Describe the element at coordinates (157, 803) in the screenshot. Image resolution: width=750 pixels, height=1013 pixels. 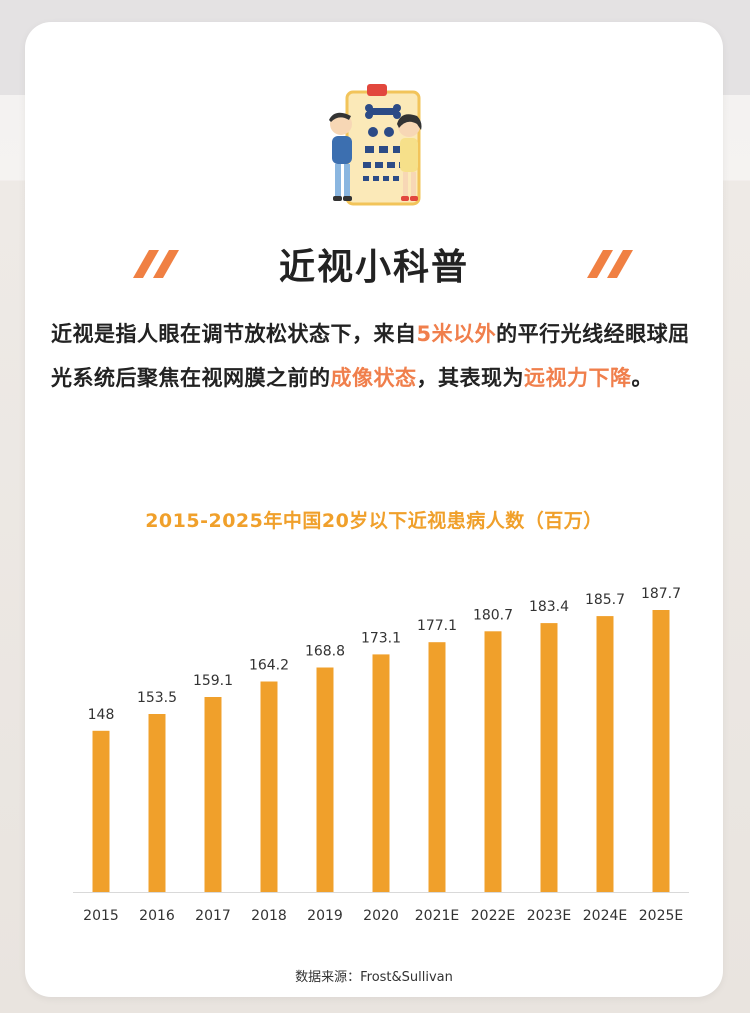
I see `bar-2016` at that location.